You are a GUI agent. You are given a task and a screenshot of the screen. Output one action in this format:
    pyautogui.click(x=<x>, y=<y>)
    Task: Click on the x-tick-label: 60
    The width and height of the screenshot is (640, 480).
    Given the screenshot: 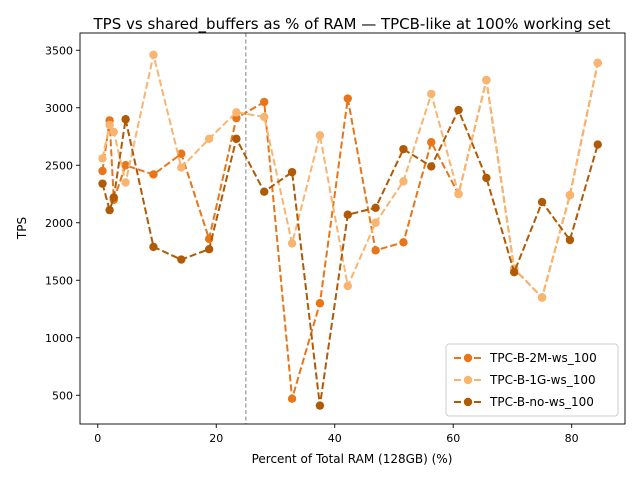 What is the action you would take?
    pyautogui.click(x=453, y=438)
    